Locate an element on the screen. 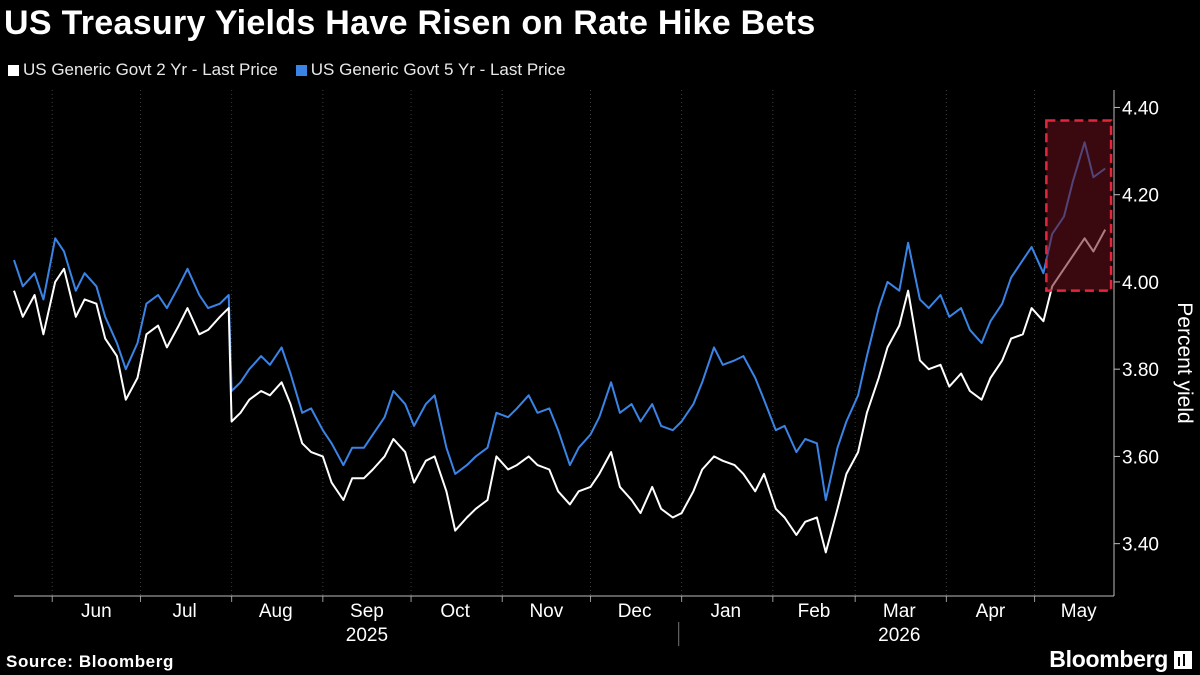 The height and width of the screenshot is (675, 1200). x-year-label: 2025 is located at coordinates (367, 635).